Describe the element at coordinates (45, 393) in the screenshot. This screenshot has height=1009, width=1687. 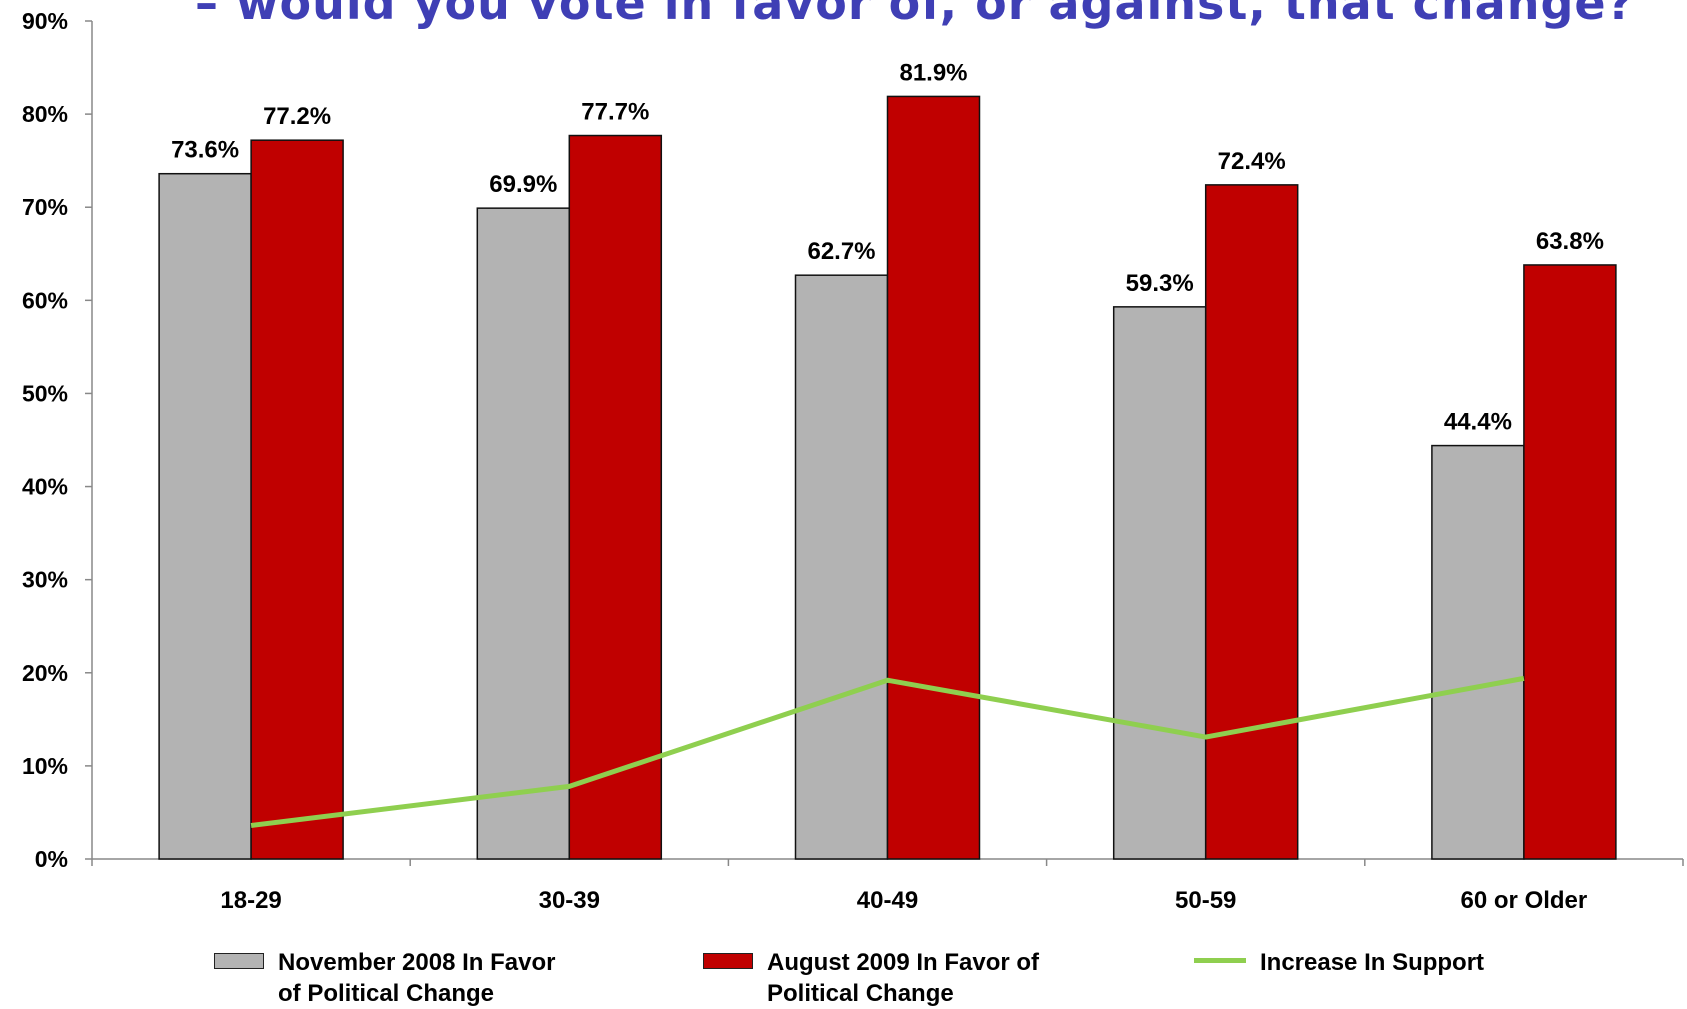
I see `y-tick-label: 50%` at that location.